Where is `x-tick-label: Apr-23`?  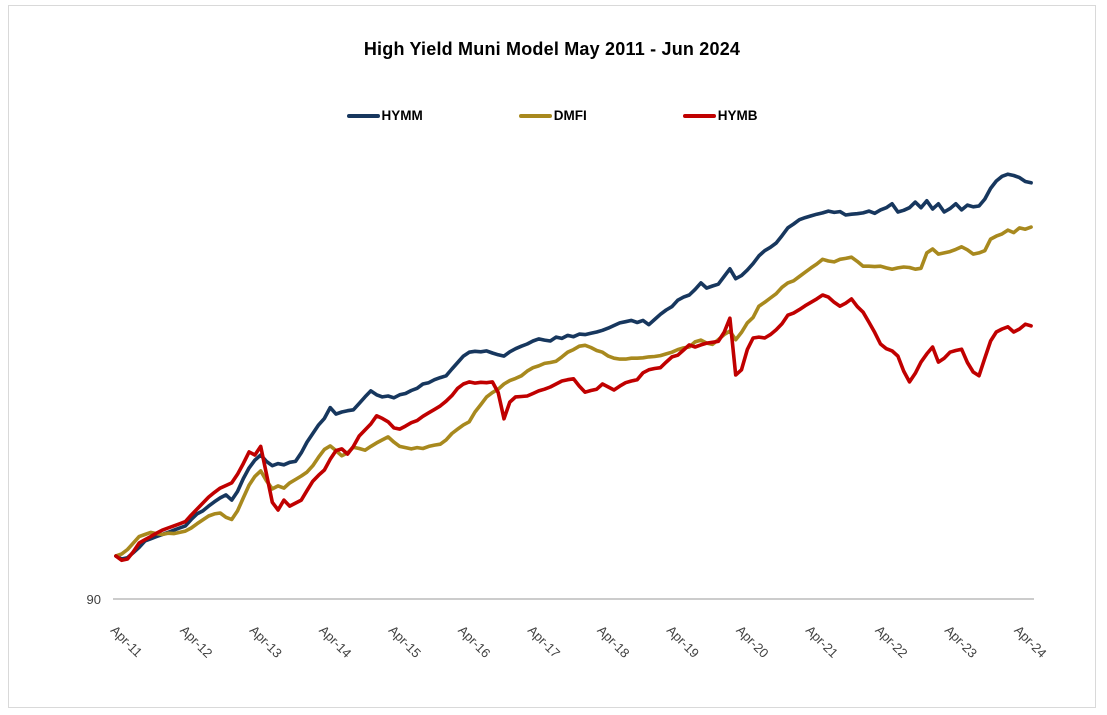
x-tick-label: Apr-23 is located at coordinates (961, 642).